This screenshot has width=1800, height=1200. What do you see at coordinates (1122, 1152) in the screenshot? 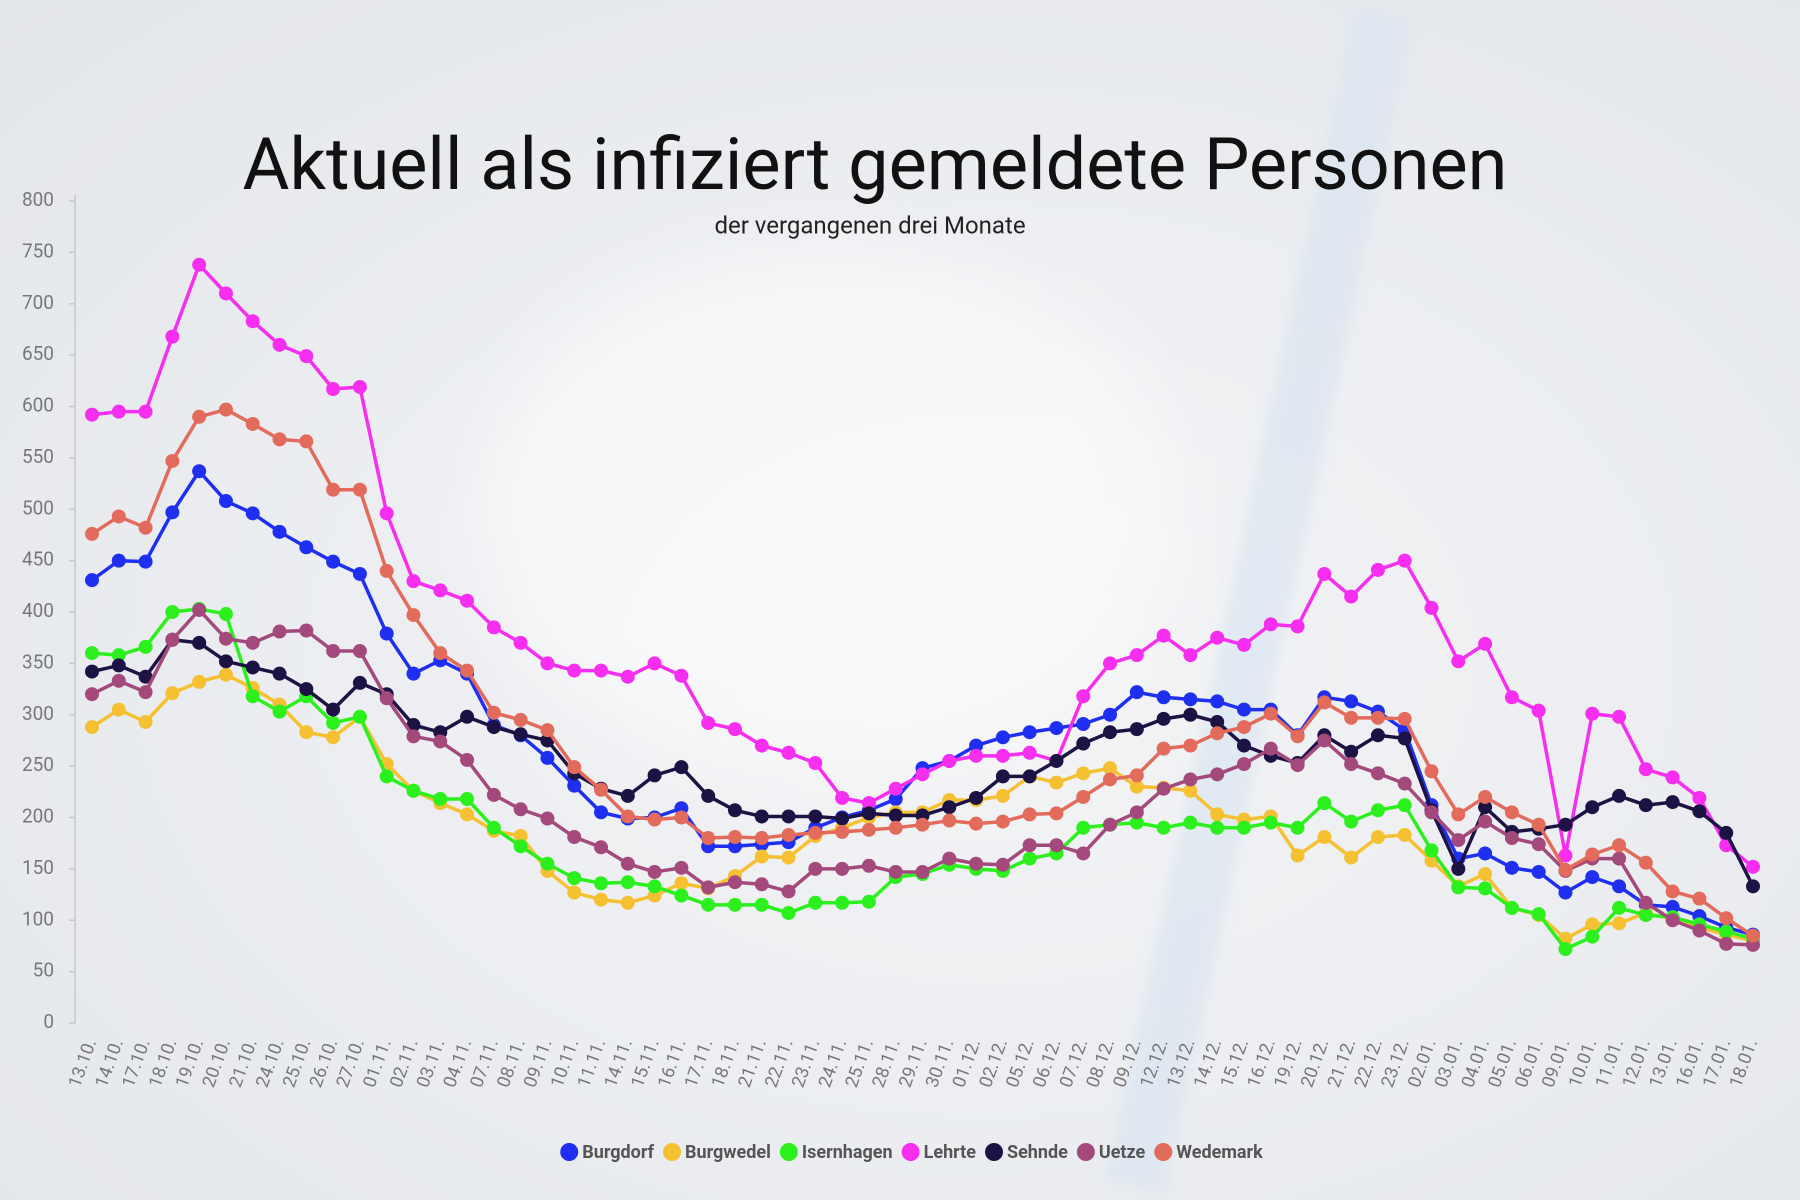
I see `legend-label: Uetze` at bounding box center [1122, 1152].